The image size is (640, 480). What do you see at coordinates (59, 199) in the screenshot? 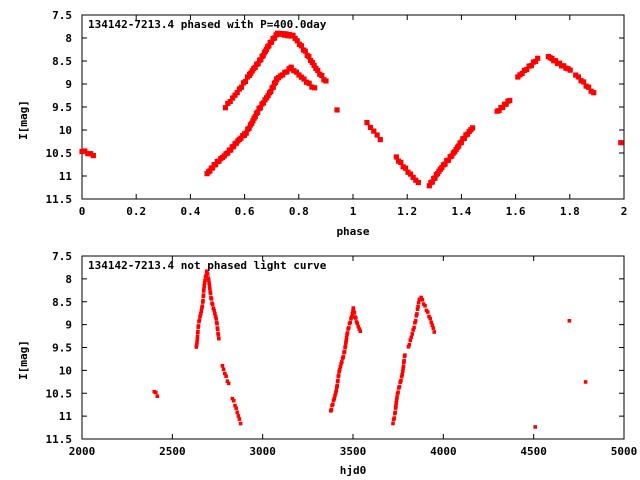
I see `y-tick-label: 11.5` at bounding box center [59, 199].